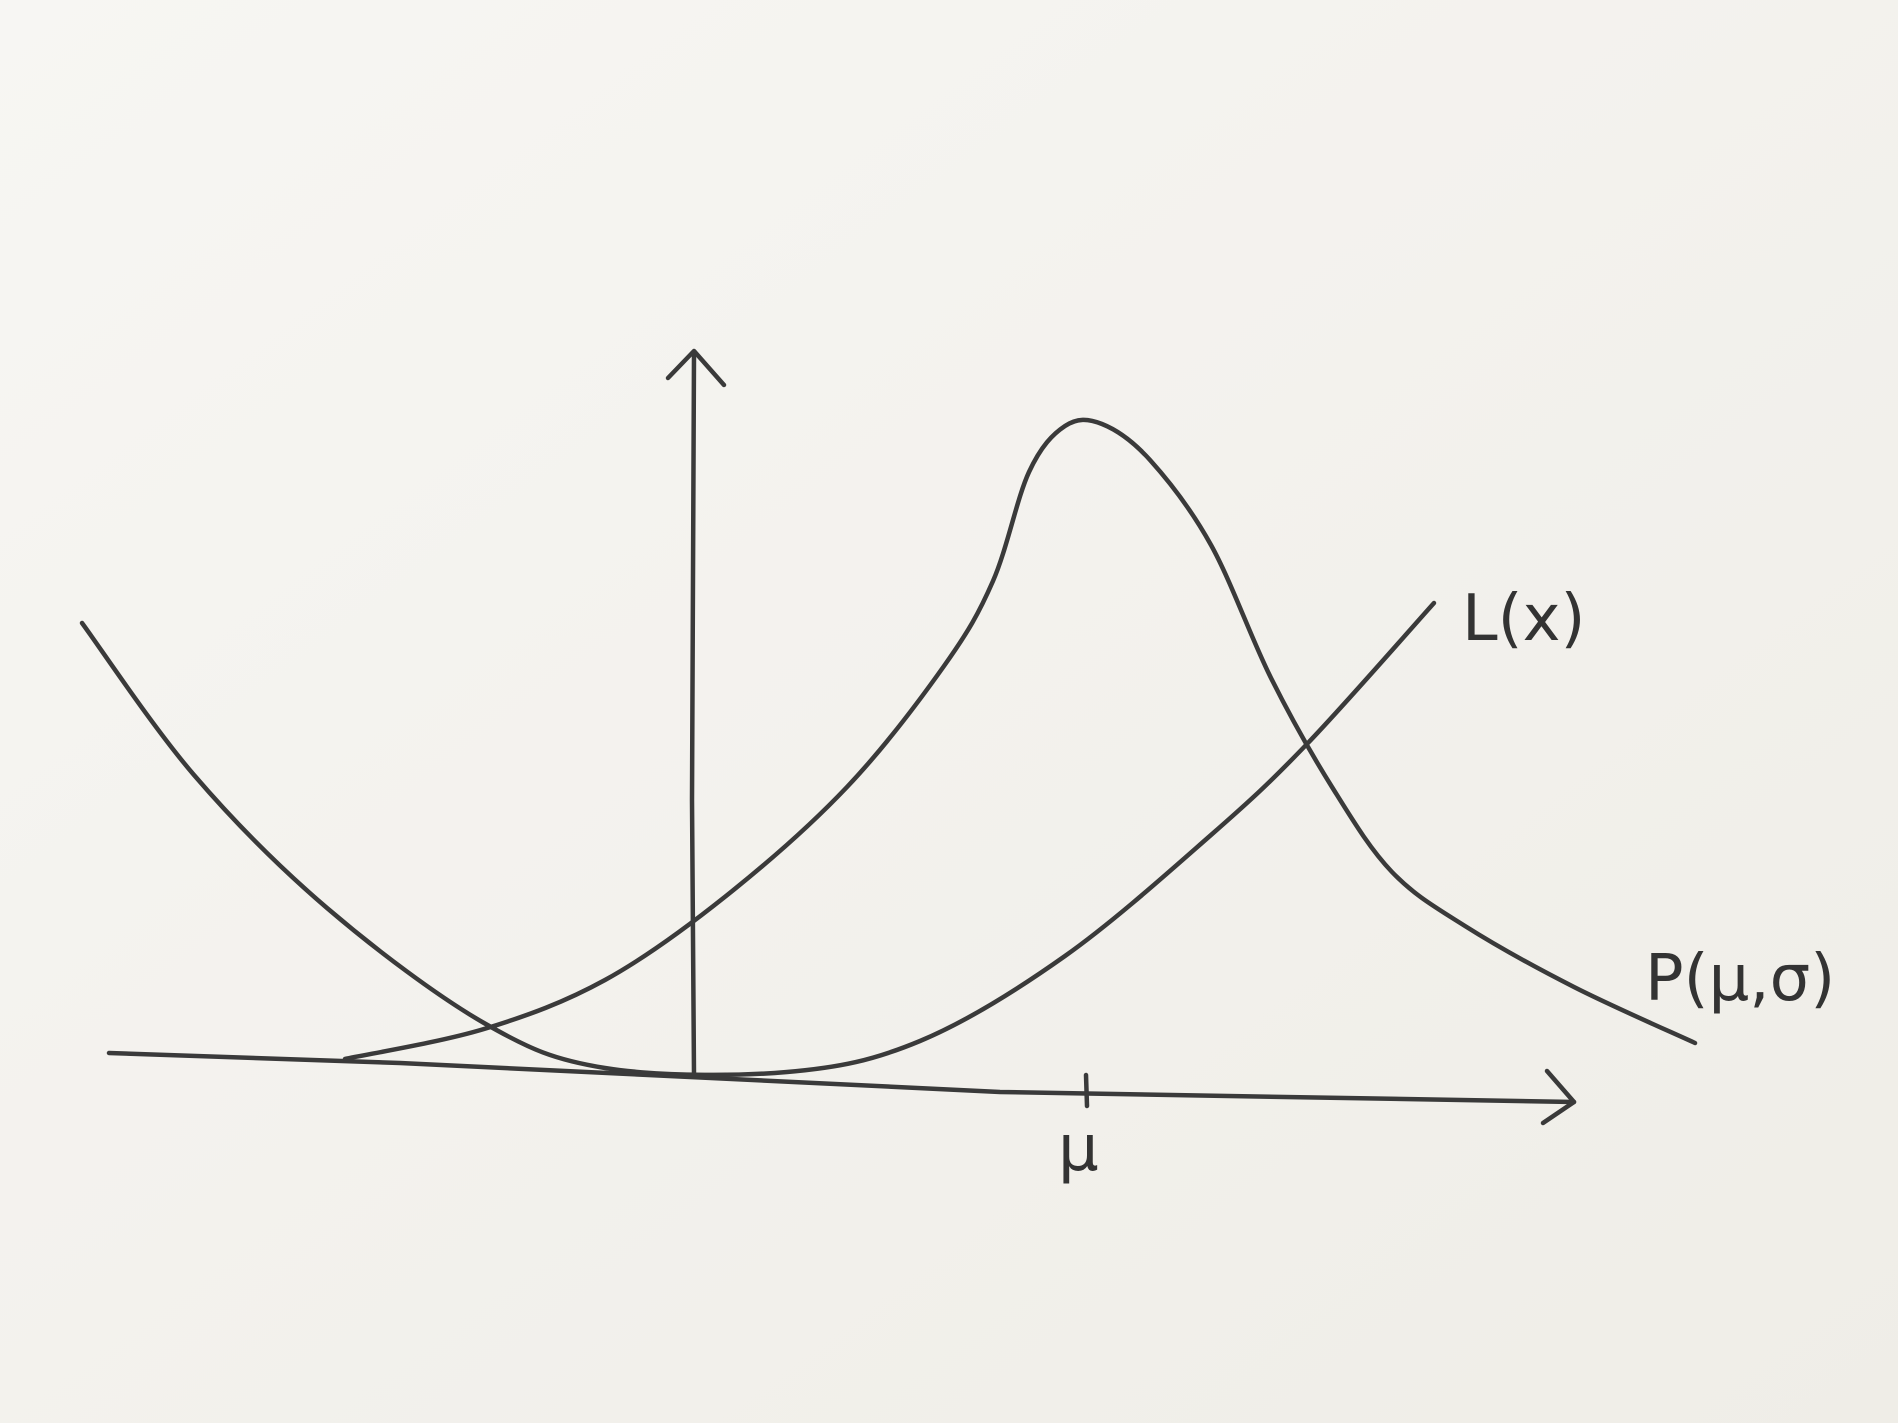 The width and height of the screenshot is (1898, 1423). What do you see at coordinates (693, 714) in the screenshot?
I see `y-axis` at bounding box center [693, 714].